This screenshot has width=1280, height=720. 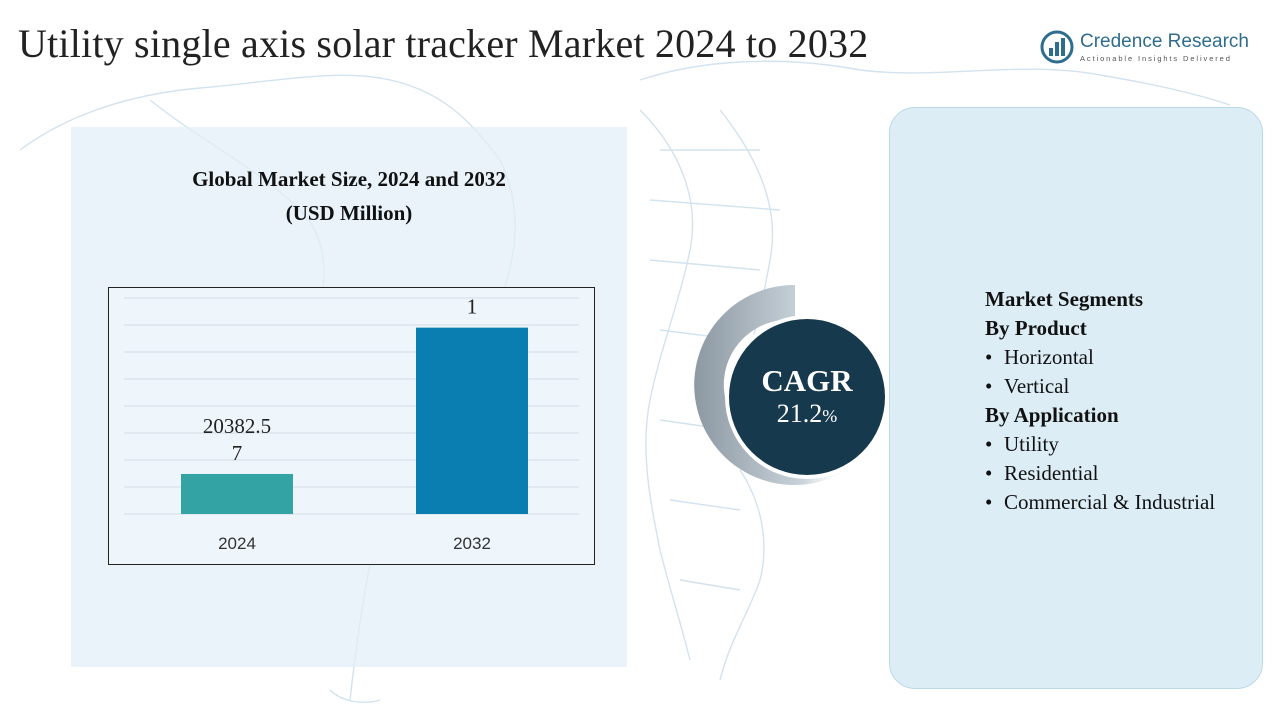 What do you see at coordinates (807, 380) in the screenshot?
I see `cagr-label: CAGR` at bounding box center [807, 380].